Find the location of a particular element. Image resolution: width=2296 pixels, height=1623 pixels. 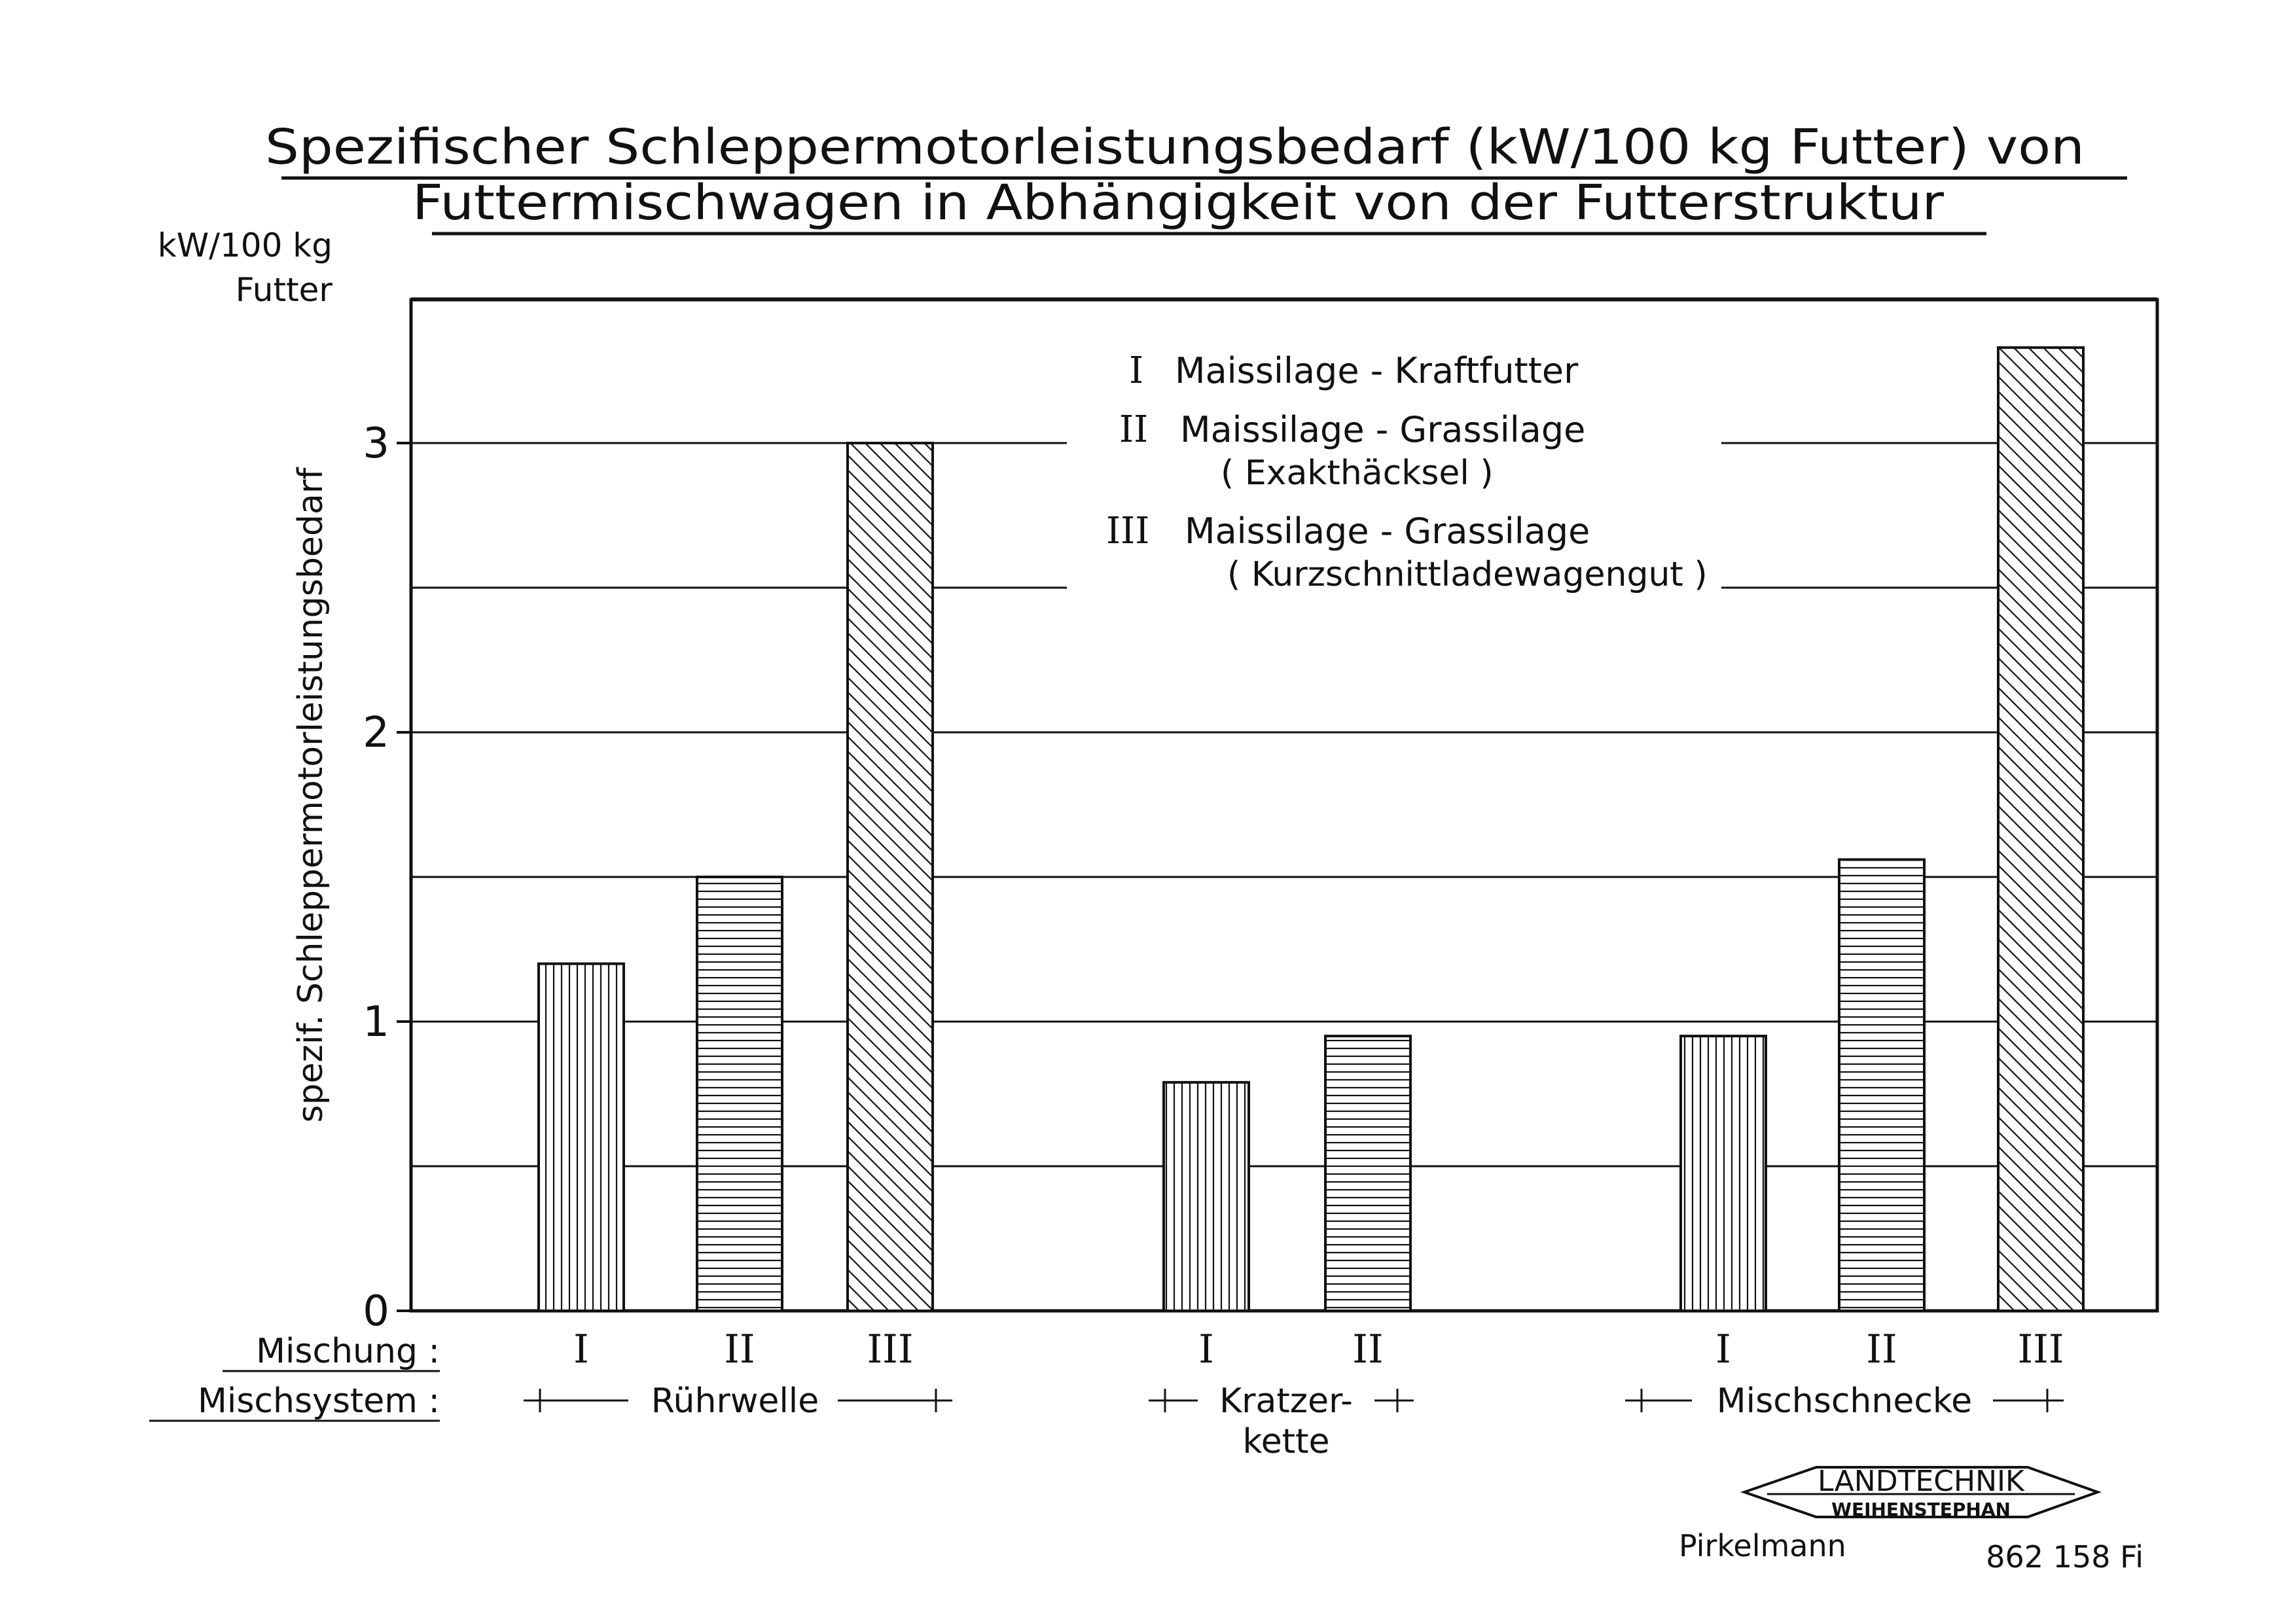

legend-name-1: Maissilage - Kraftfutter is located at coordinates (1377, 370).